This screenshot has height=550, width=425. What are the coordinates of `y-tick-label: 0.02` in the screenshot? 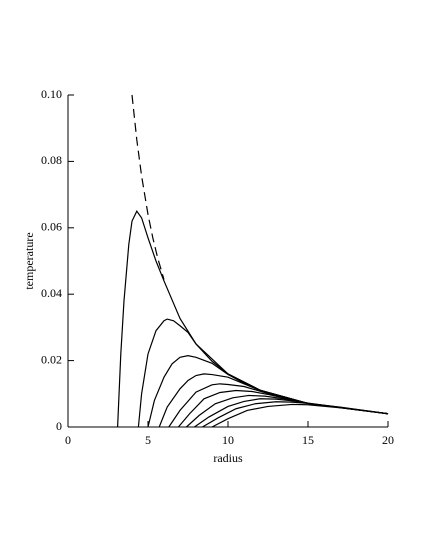 It's located at (51, 359).